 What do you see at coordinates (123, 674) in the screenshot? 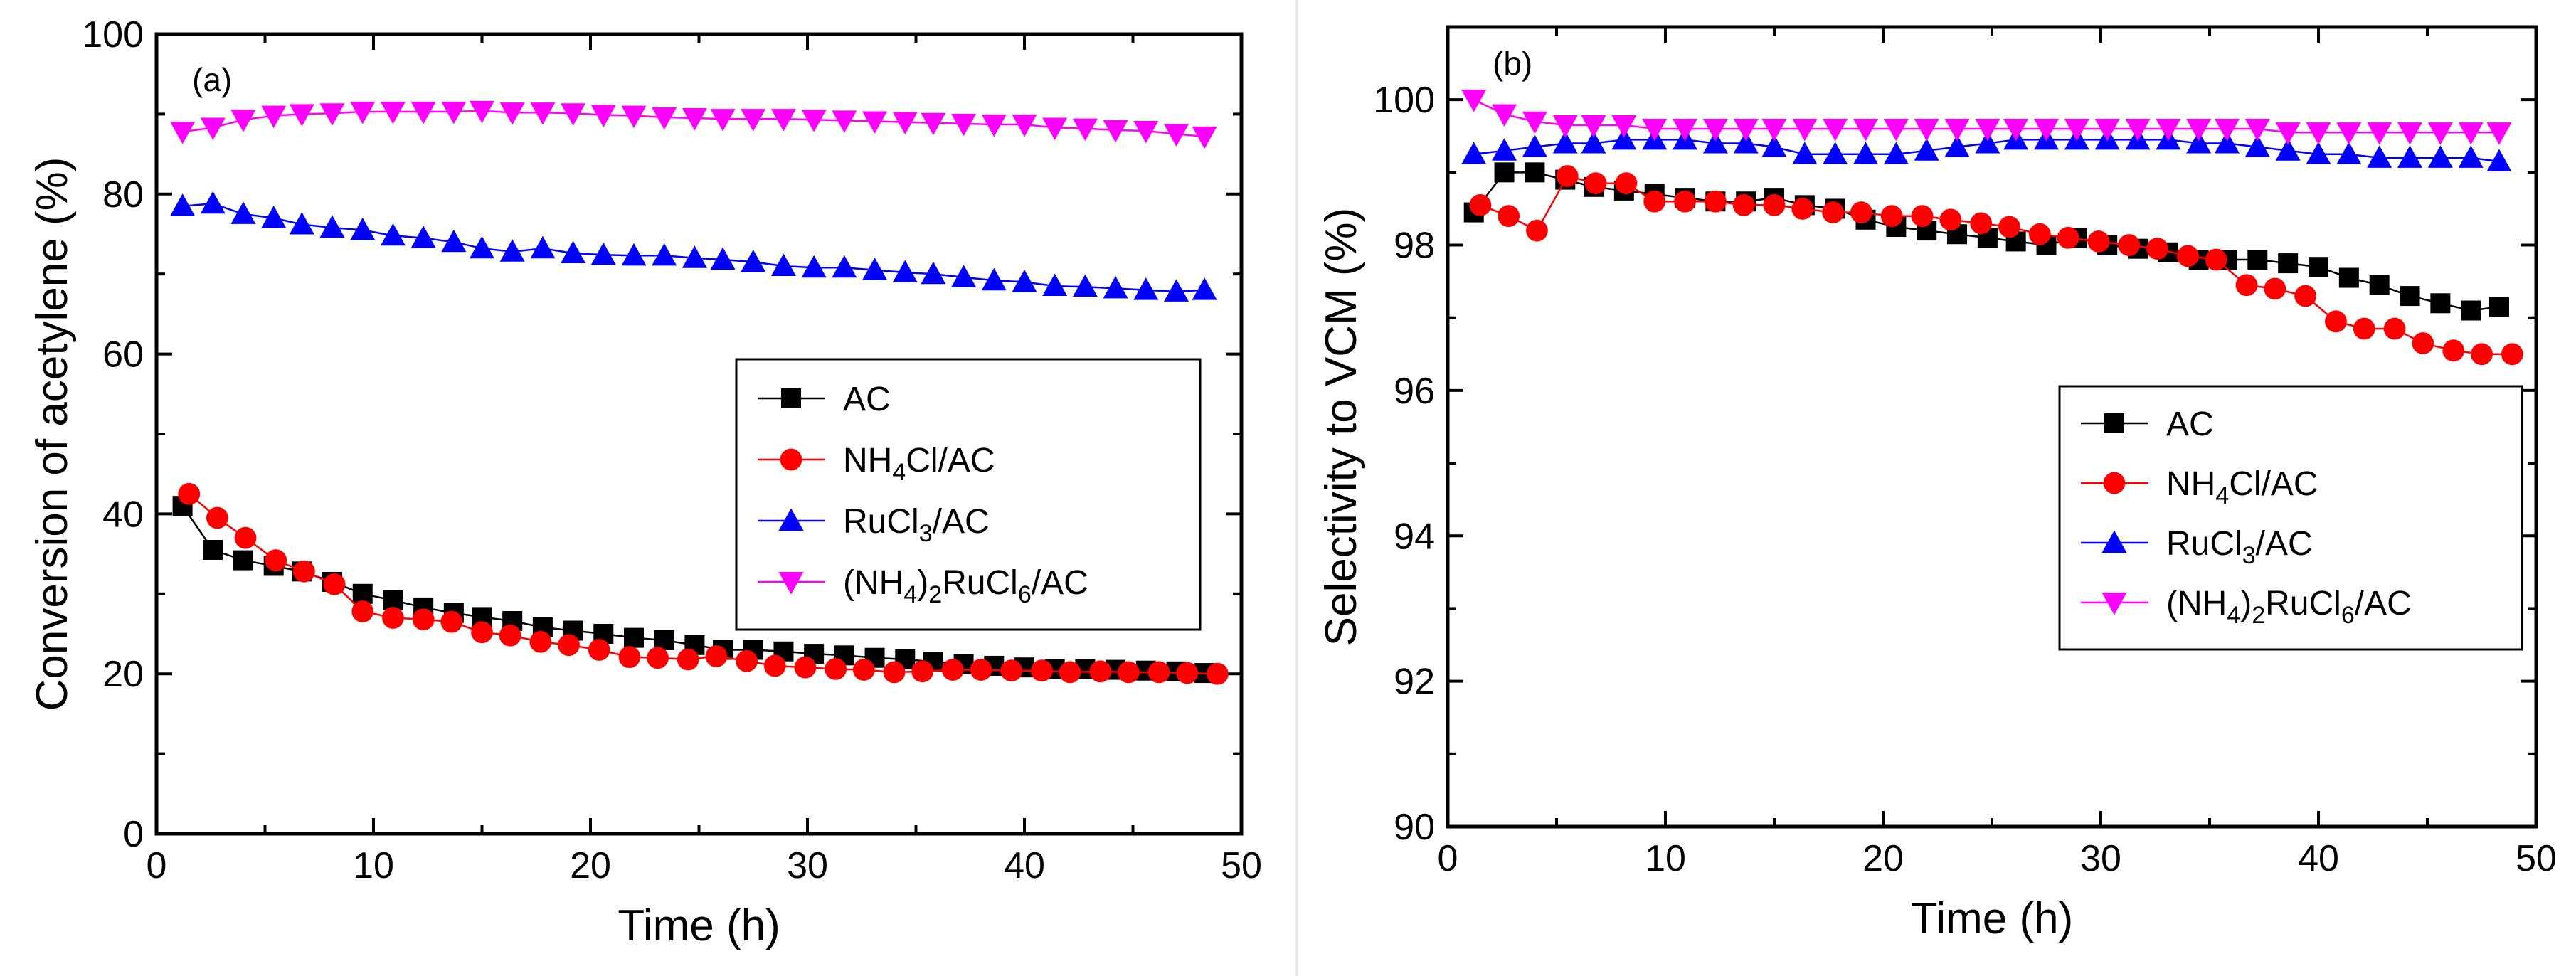
I see `y-tick-label: 20` at bounding box center [123, 674].